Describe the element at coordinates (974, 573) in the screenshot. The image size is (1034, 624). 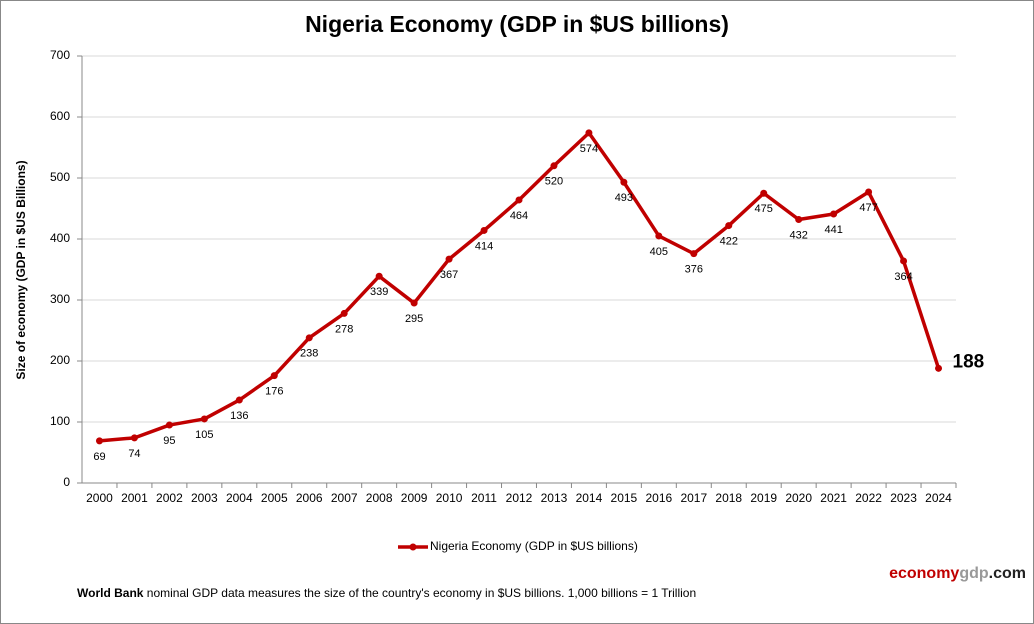
I see `brand-part: gdp` at that location.